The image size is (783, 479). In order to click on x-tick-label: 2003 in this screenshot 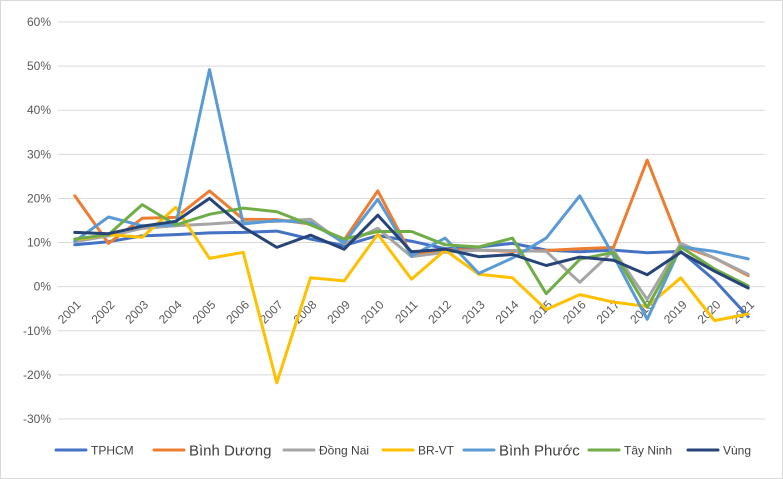, I will do `click(136, 311)`.